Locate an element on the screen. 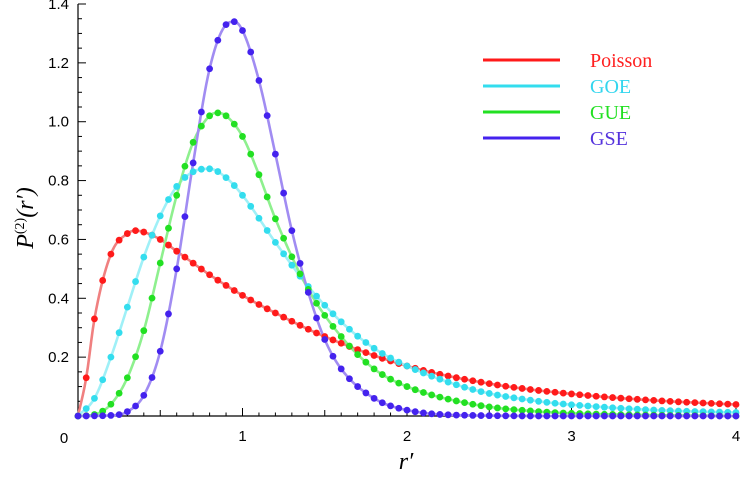 The width and height of the screenshot is (747, 478). y-tick-label: 1.0 is located at coordinates (58, 122).